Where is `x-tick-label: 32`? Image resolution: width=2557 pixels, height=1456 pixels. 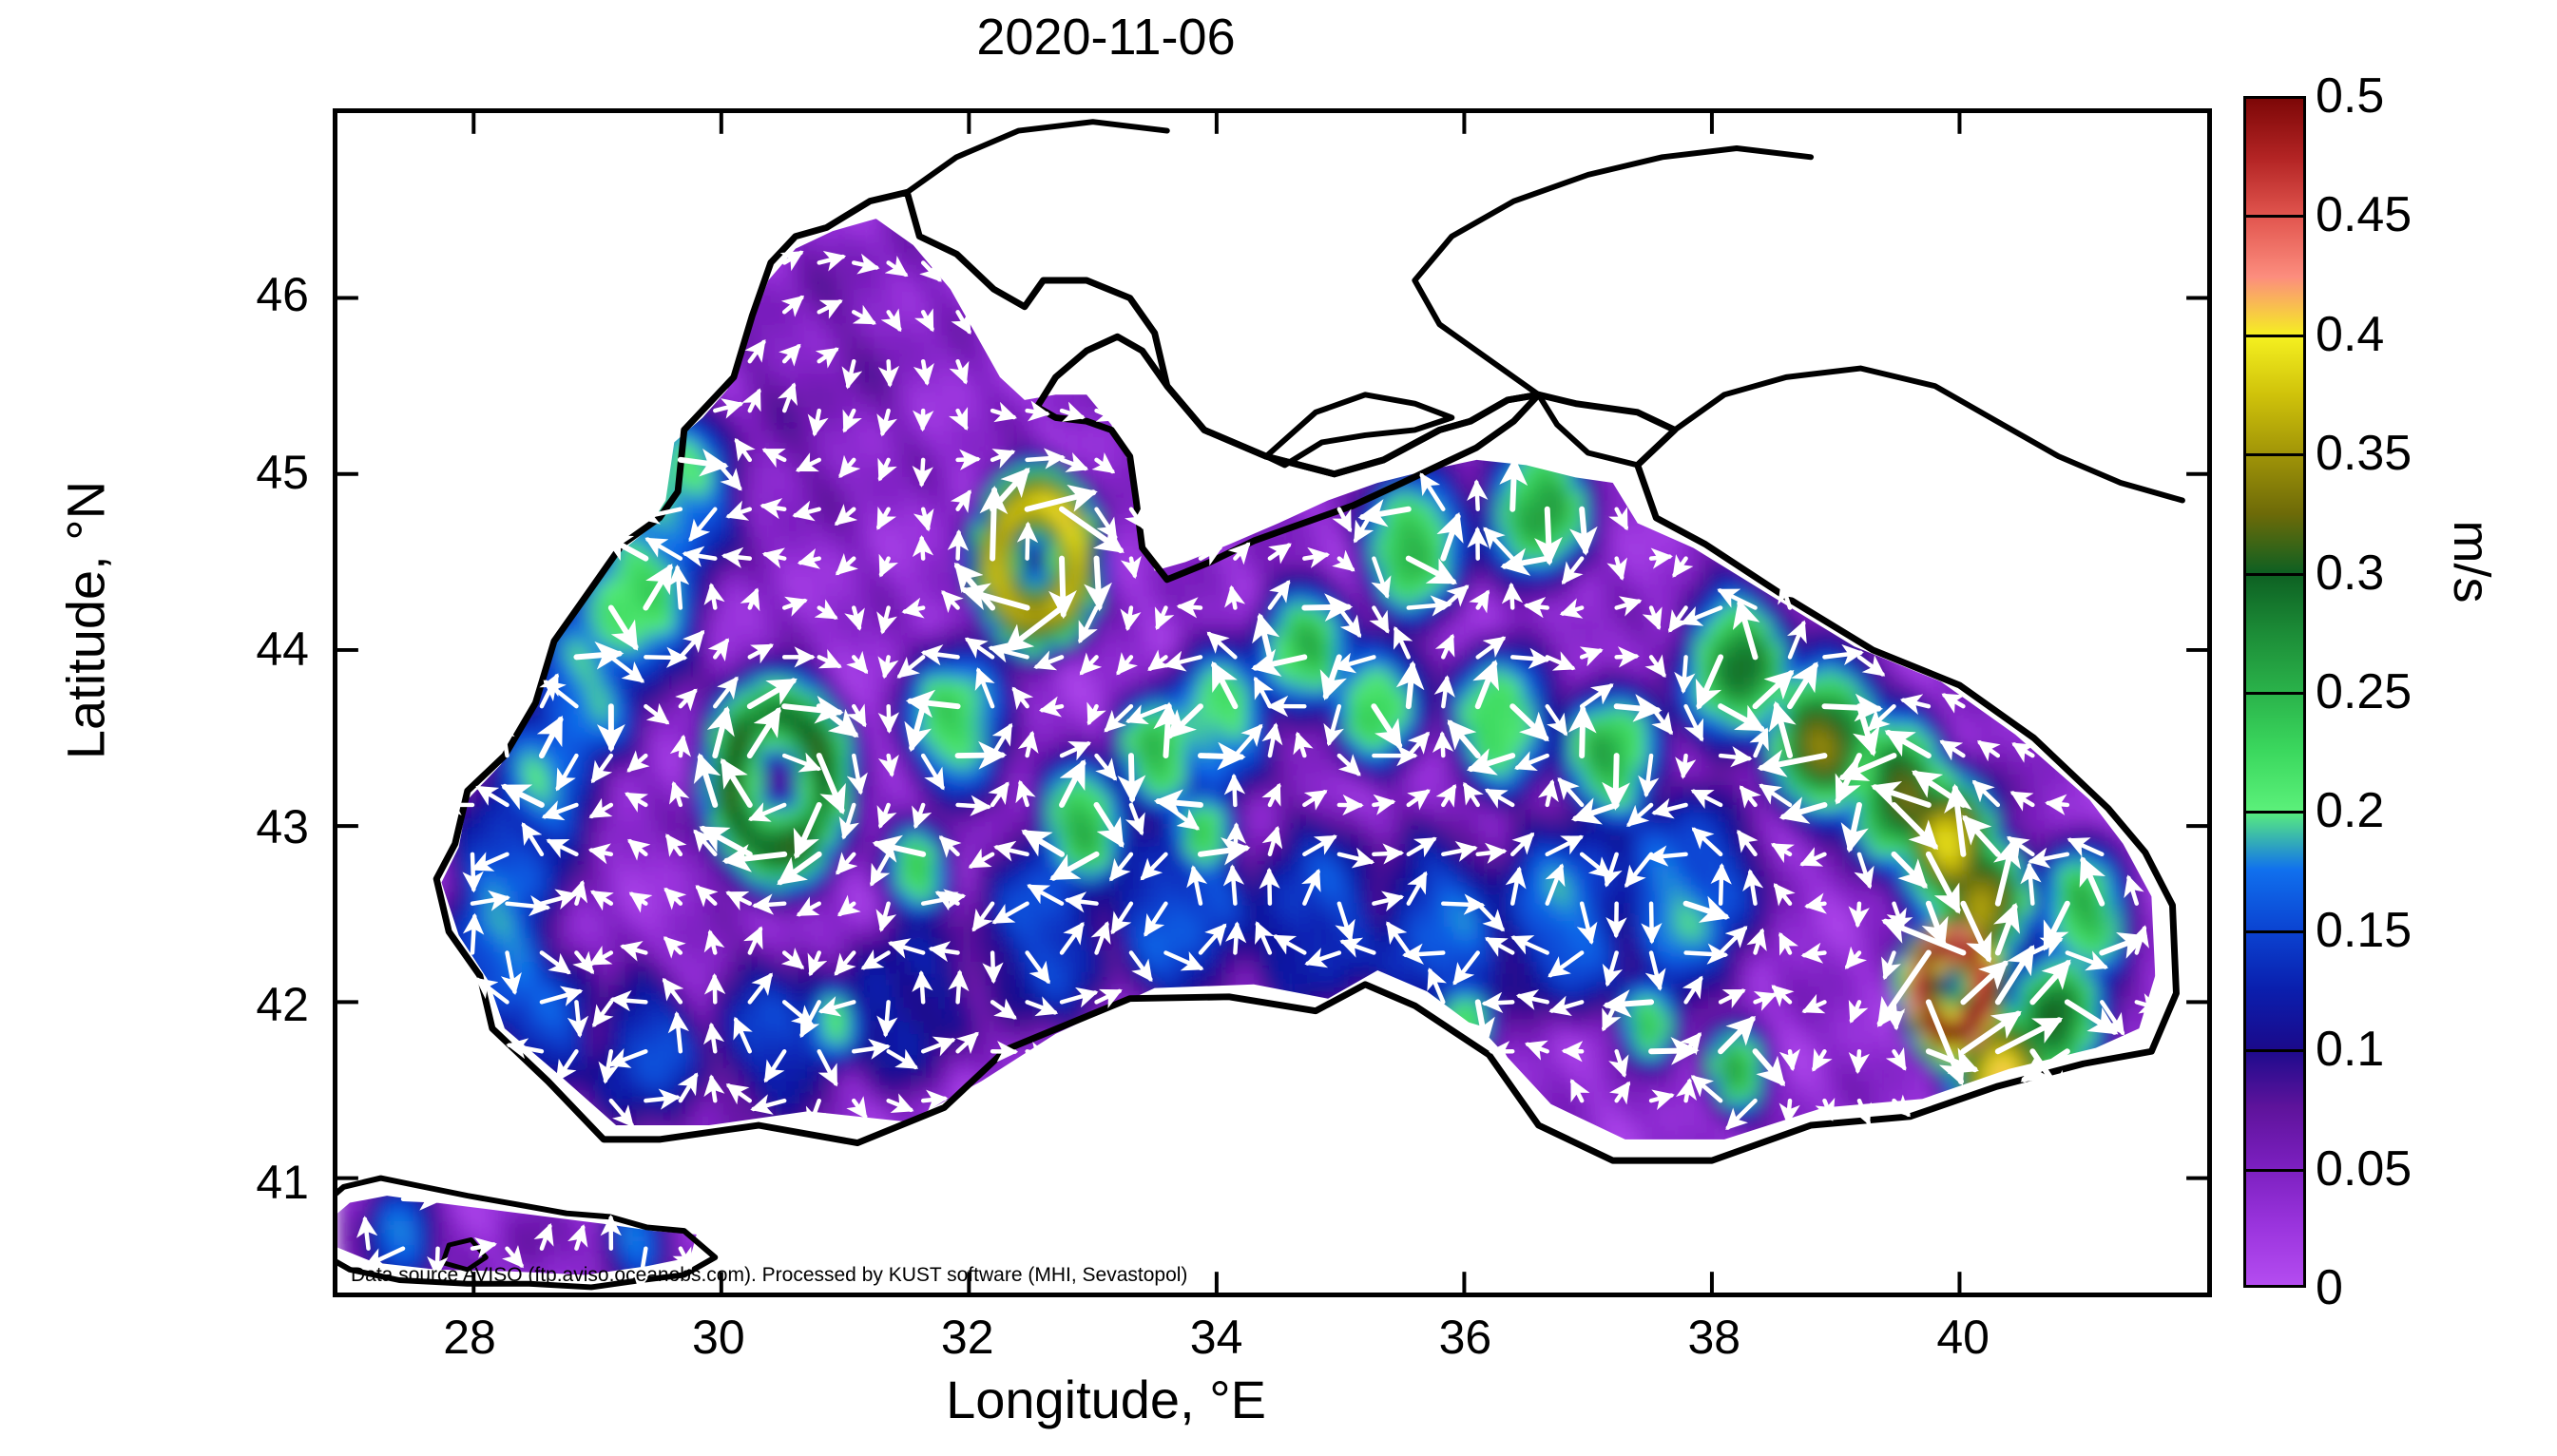
x-tick-label: 32 is located at coordinates (967, 1337).